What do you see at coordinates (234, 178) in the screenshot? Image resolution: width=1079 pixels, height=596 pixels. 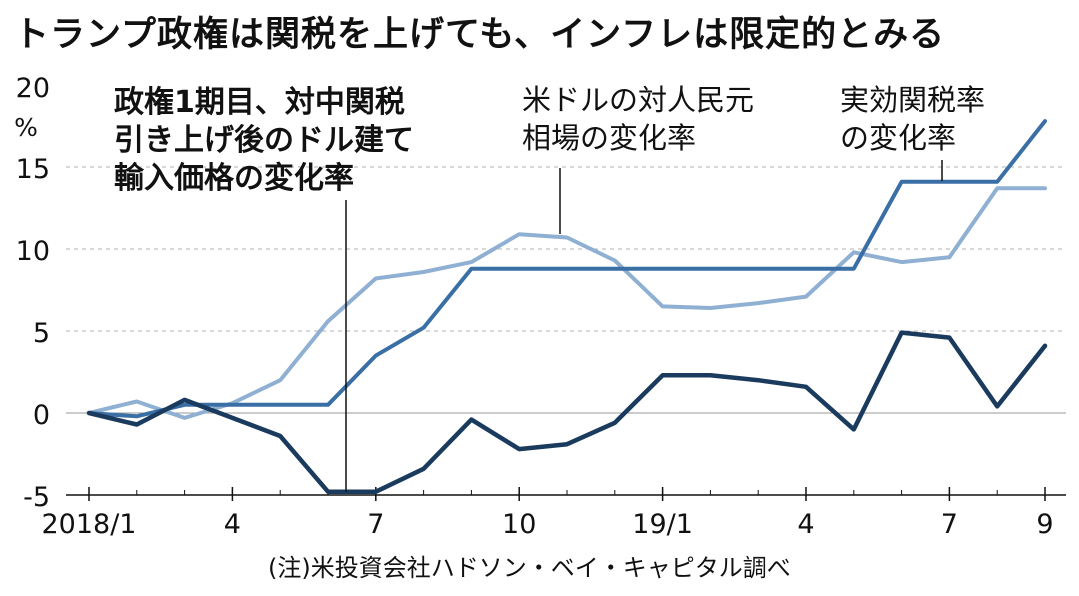 I see `series-label-0: 輸入価格の変化率` at bounding box center [234, 178].